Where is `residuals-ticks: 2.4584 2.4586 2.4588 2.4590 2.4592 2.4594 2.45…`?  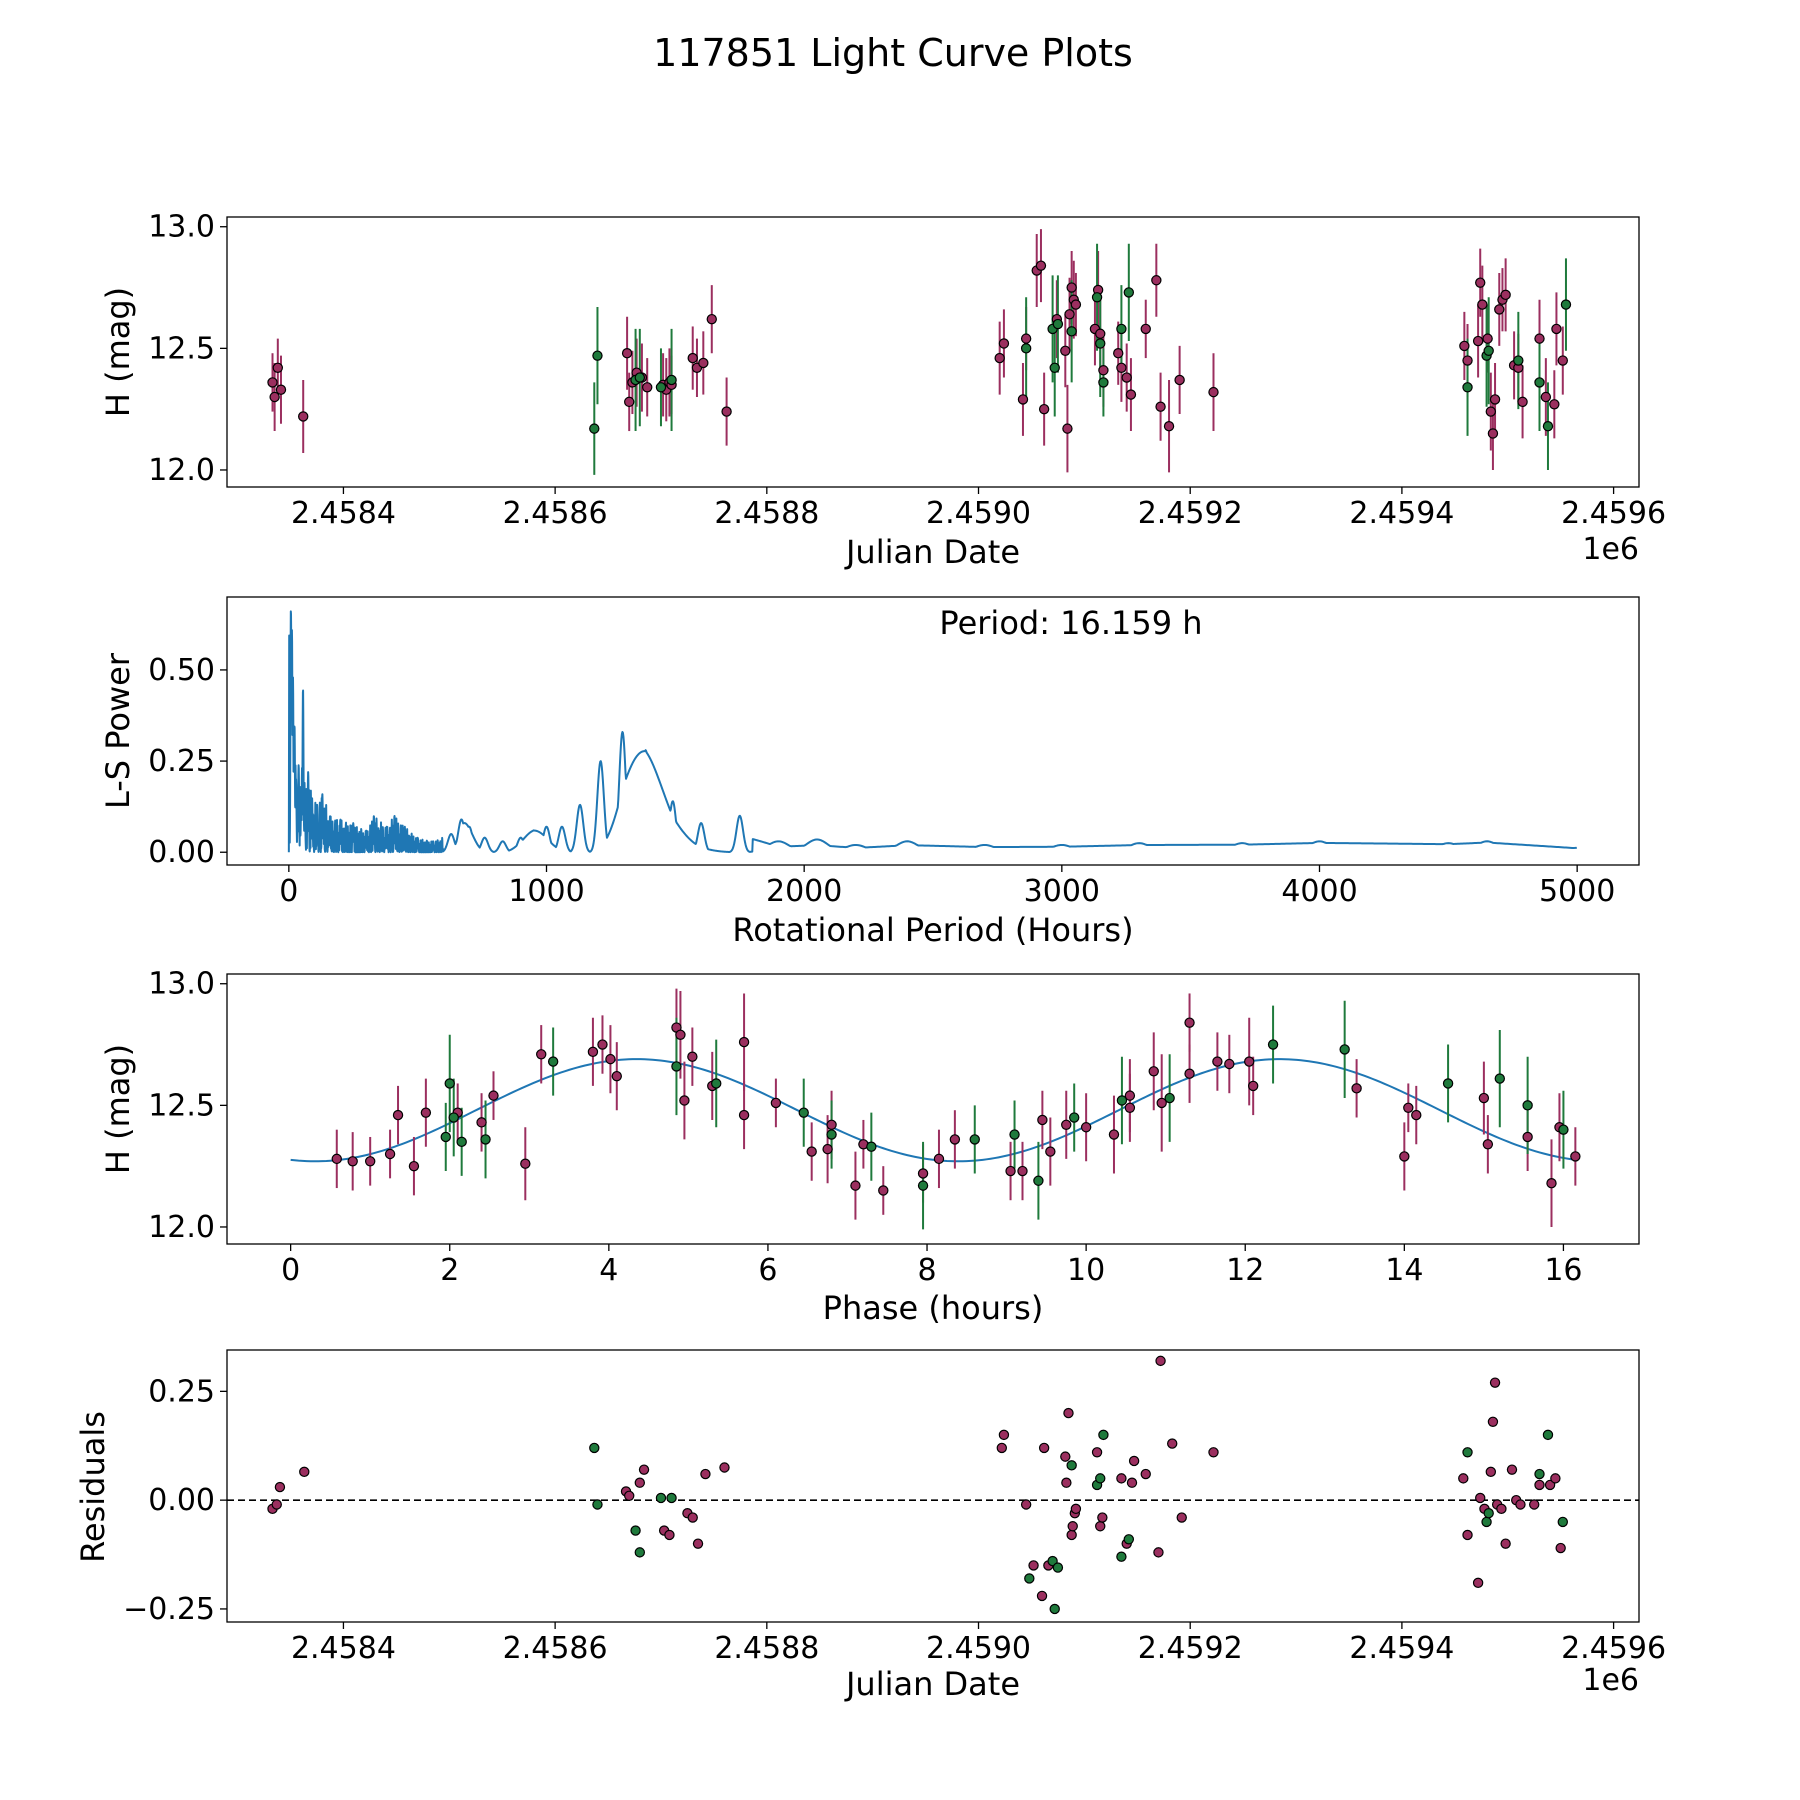 residuals-ticks: 2.4584 2.4586 2.4588 2.4590 2.4592 2.4594 2.45… is located at coordinates (894, 1520).